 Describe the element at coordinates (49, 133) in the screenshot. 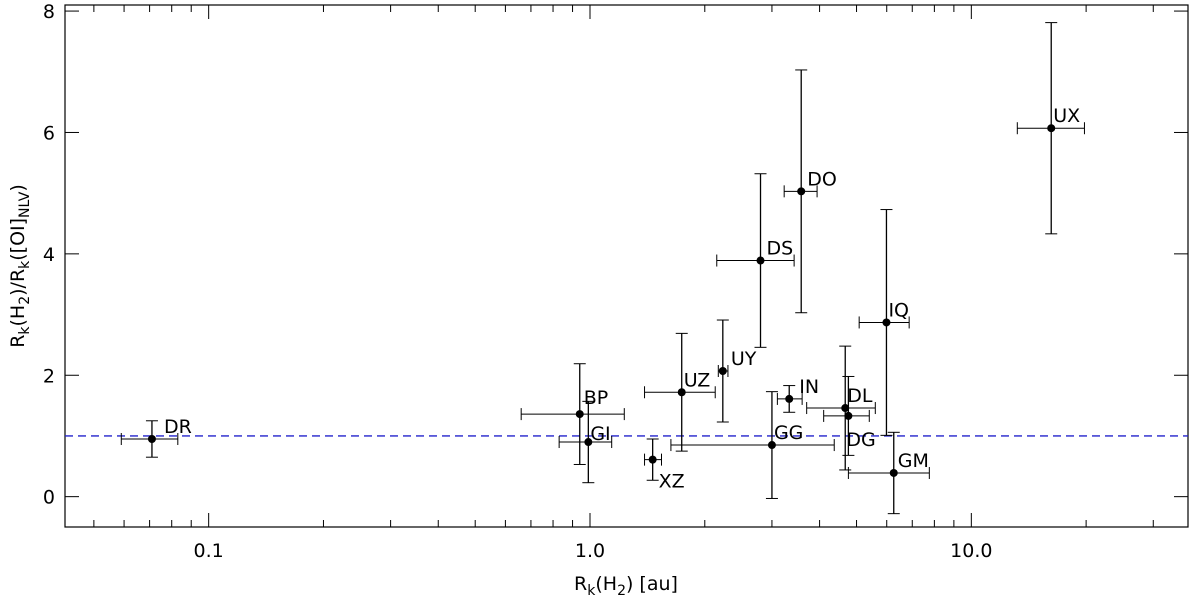

I see `y-tick-label: 6` at that location.